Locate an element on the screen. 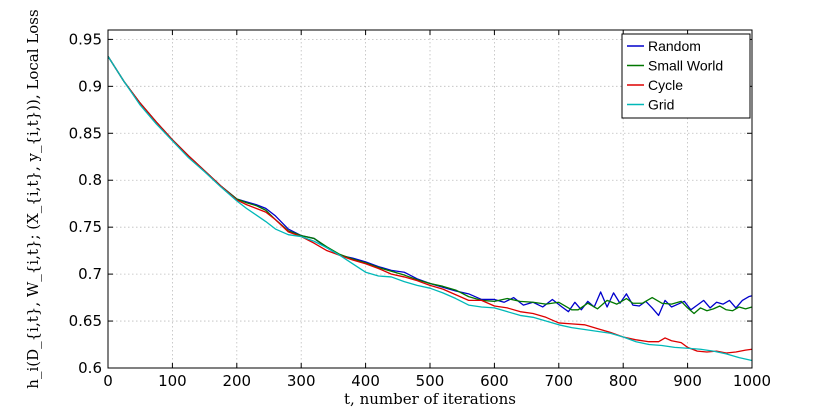 Image resolution: width=830 pixels, height=415 pixels. y-tick-label: 0.85 is located at coordinates (85, 133).